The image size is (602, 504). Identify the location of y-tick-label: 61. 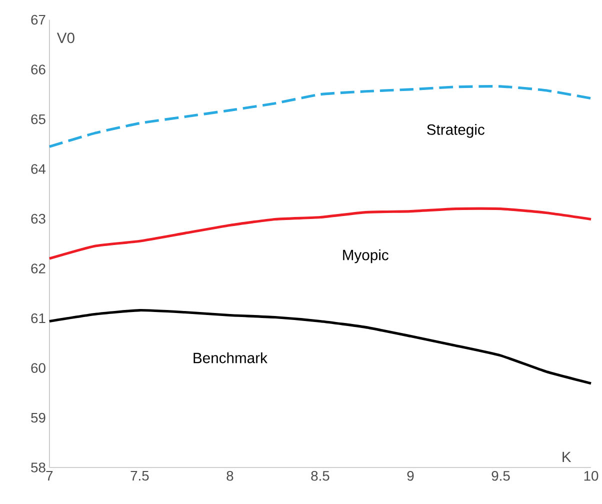
(38, 318).